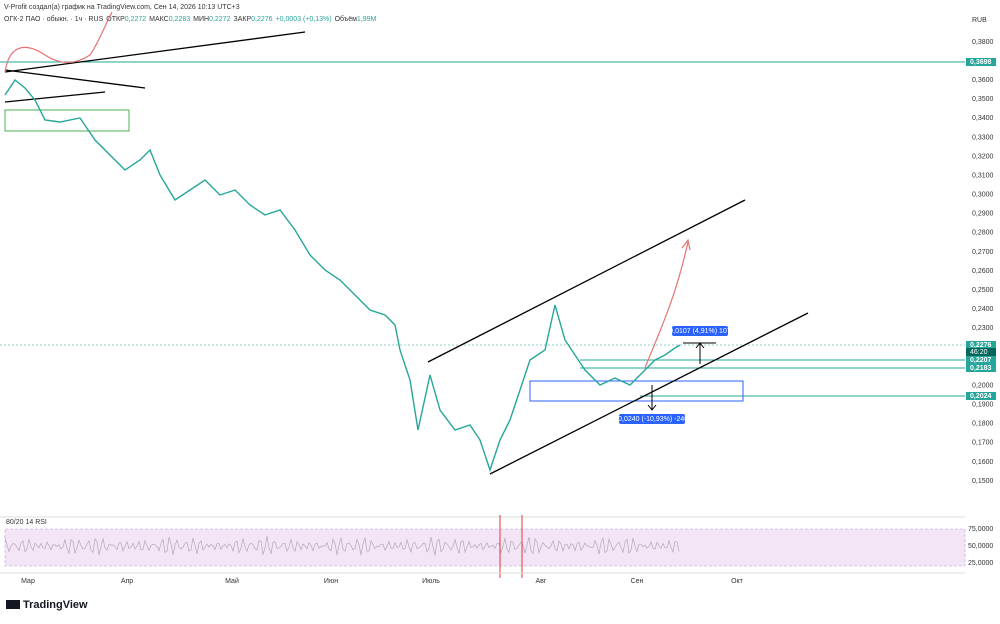  What do you see at coordinates (367, 19) in the screenshot?
I see `legend-item: 1,99М` at bounding box center [367, 19].